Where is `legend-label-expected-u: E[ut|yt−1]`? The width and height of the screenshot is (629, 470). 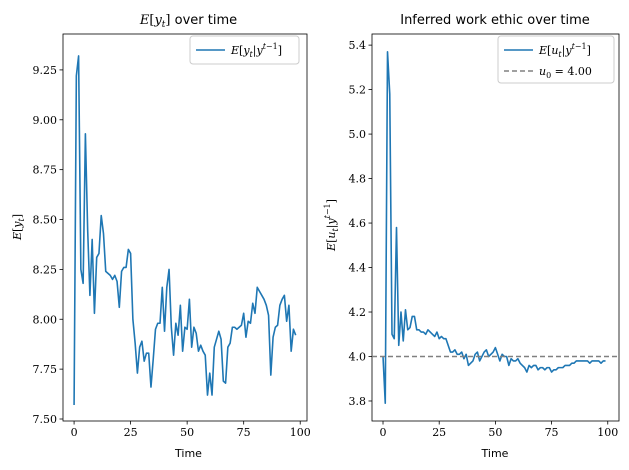
legend-label-expected-u: E[ut|yt−1] is located at coordinates (564, 50).